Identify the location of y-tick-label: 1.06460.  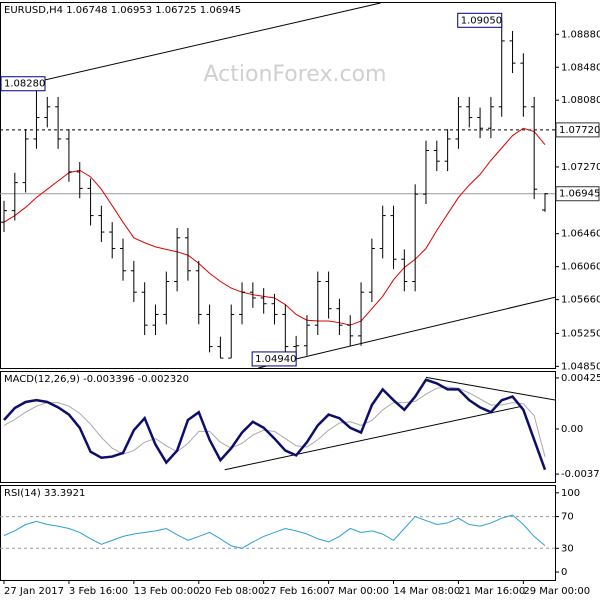
(580, 234).